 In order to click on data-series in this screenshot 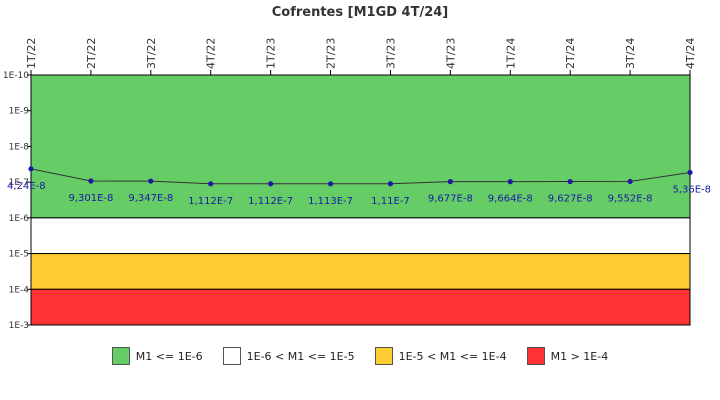, I will do `click(360, 176)`.